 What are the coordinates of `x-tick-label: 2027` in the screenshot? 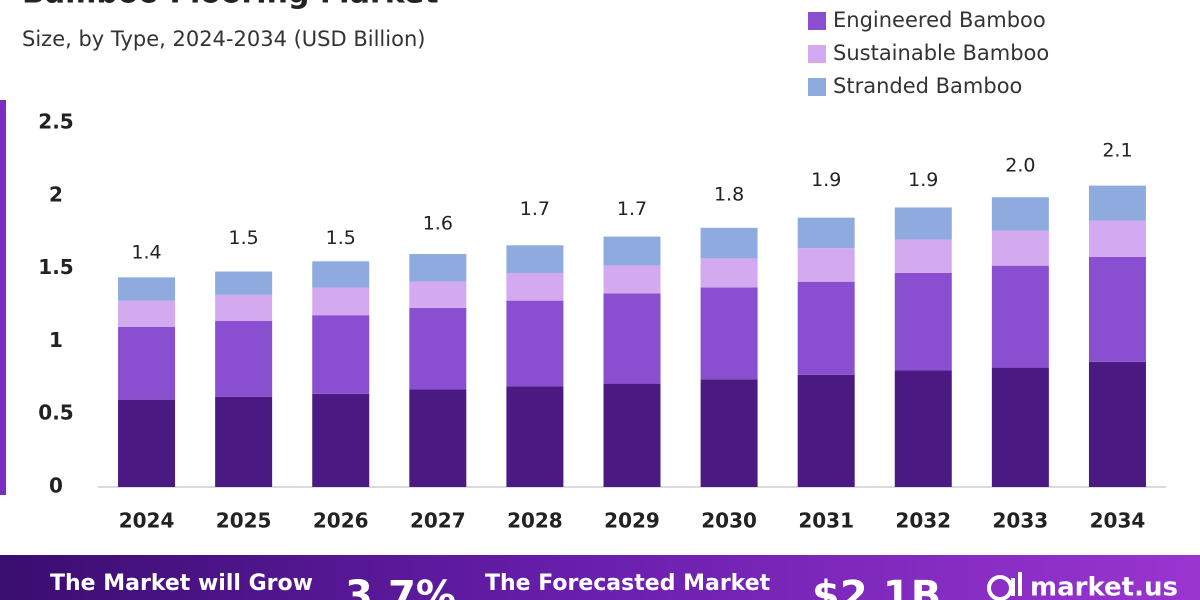 It's located at (438, 521).